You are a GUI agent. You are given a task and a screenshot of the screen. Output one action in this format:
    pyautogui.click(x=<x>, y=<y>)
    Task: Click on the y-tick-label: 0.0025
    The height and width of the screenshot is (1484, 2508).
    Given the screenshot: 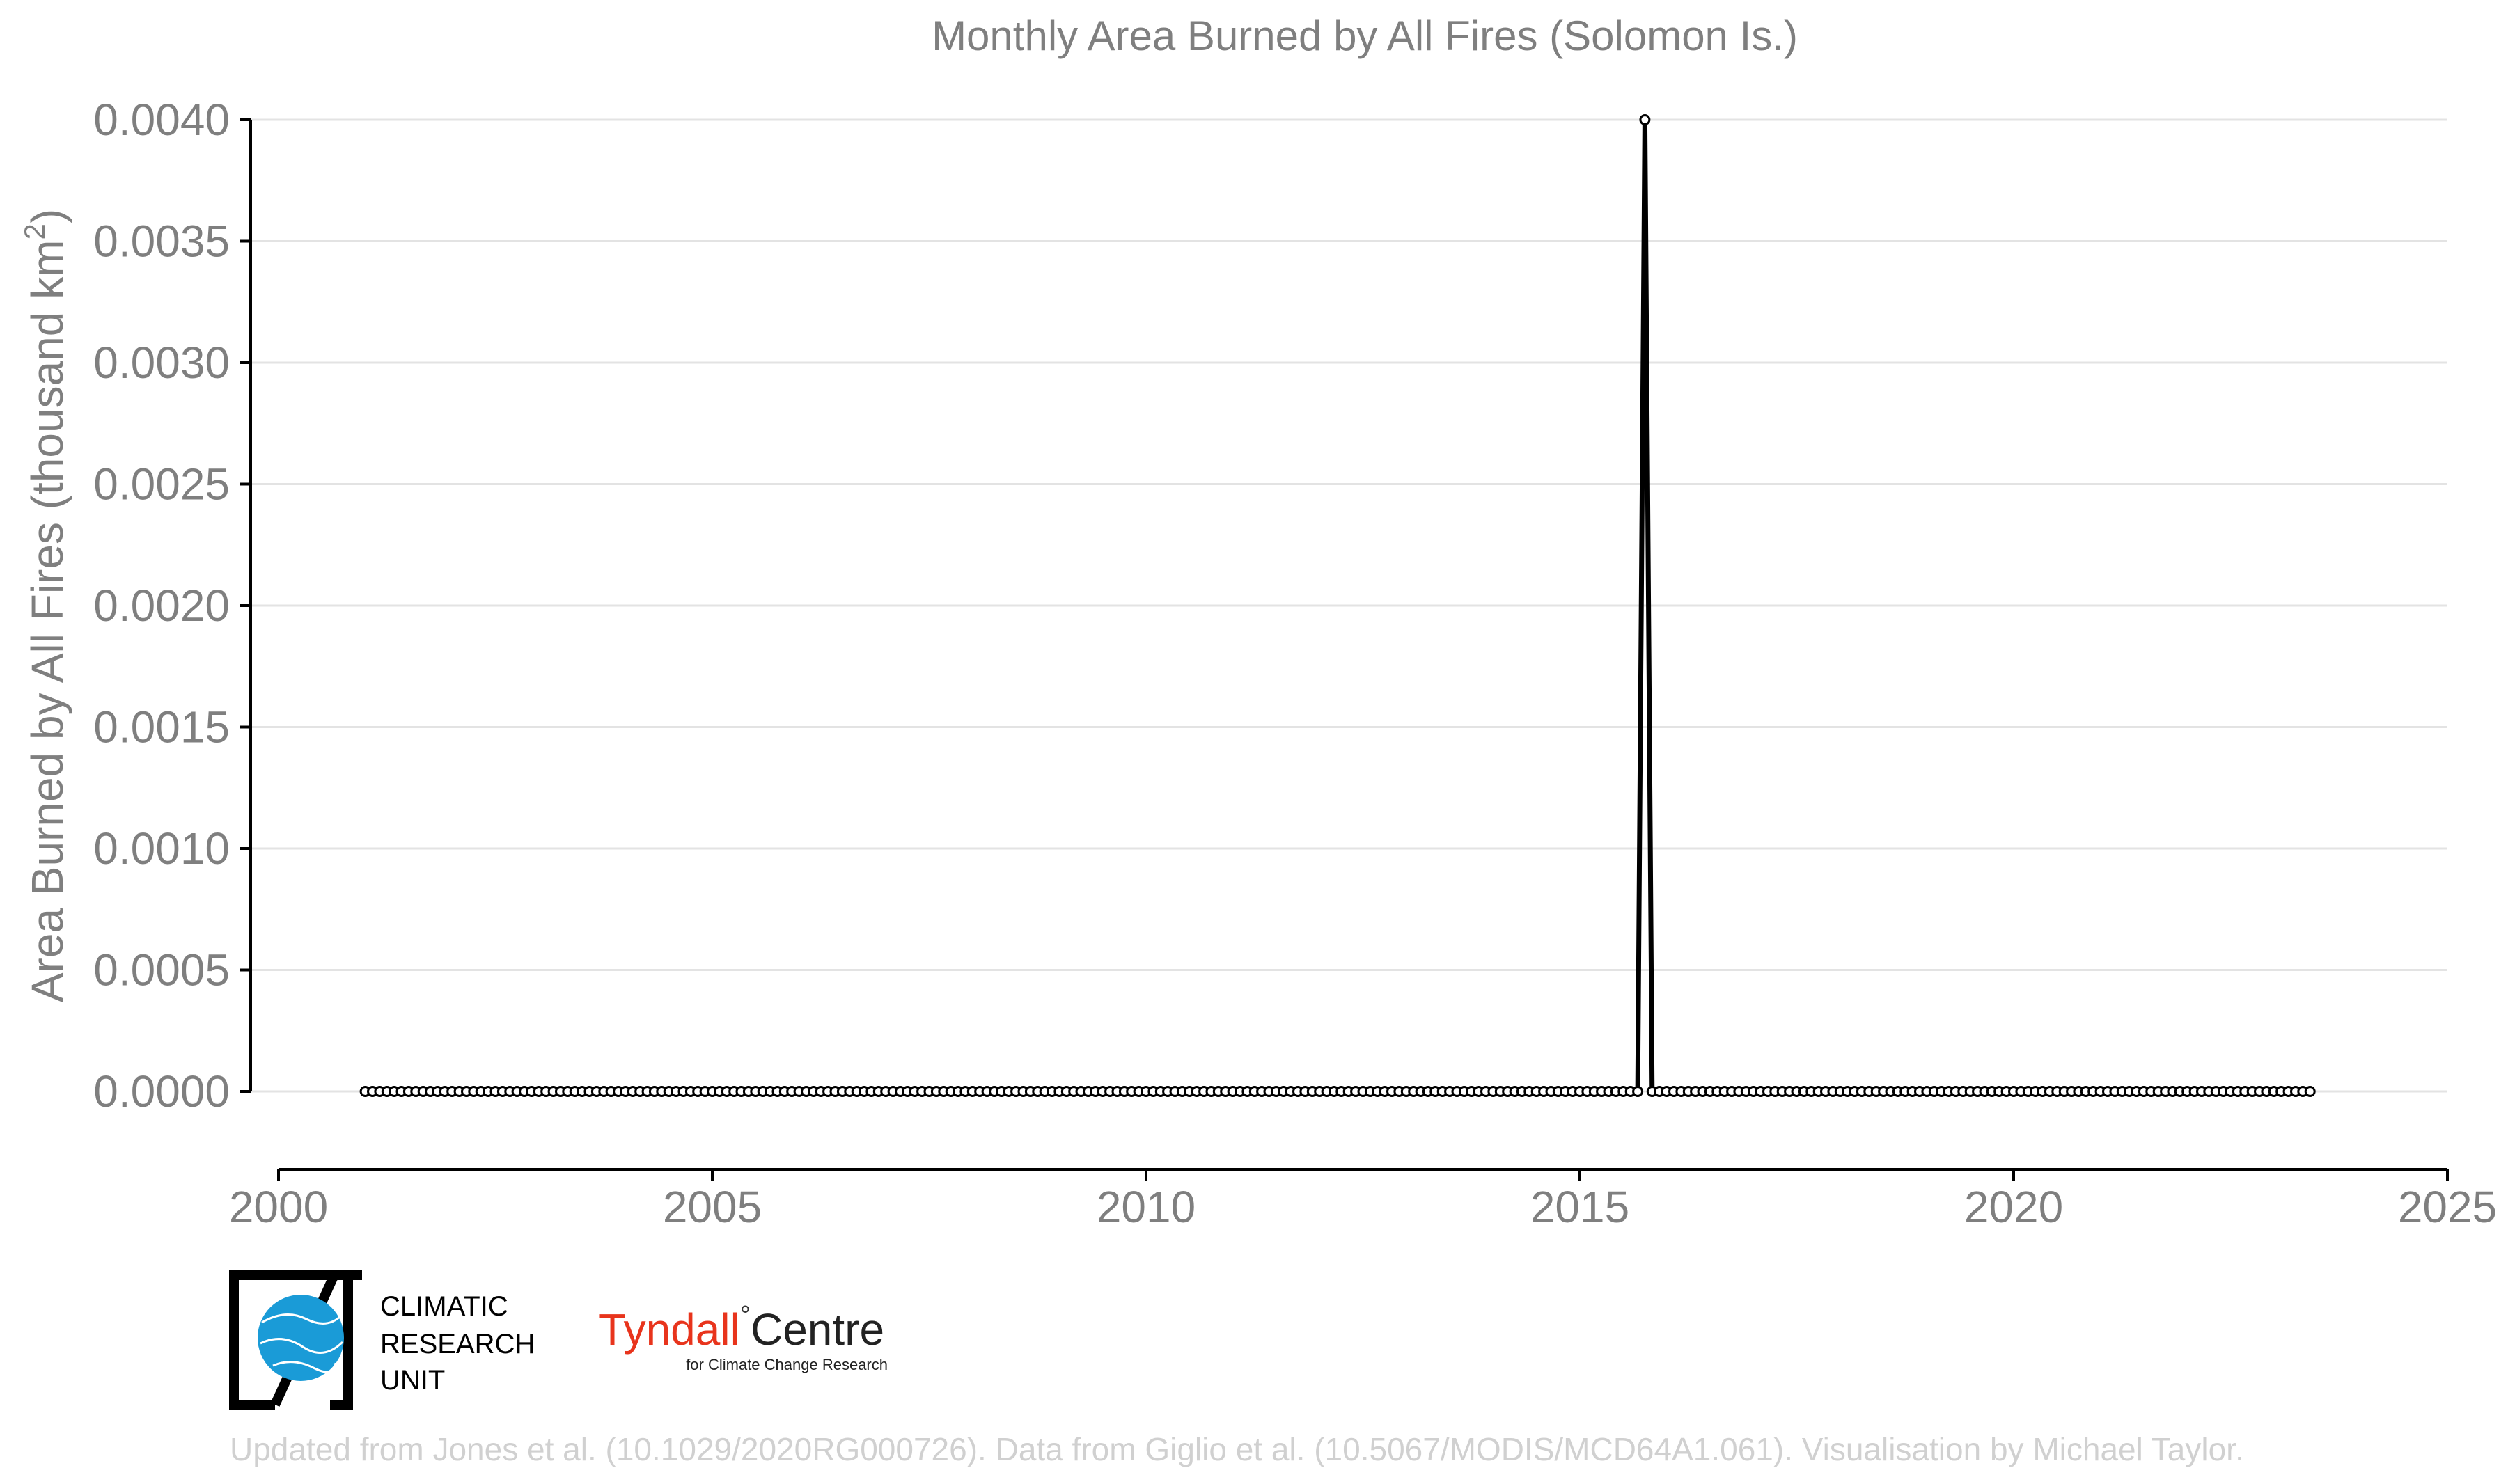 What is the action you would take?
    pyautogui.click(x=161, y=484)
    